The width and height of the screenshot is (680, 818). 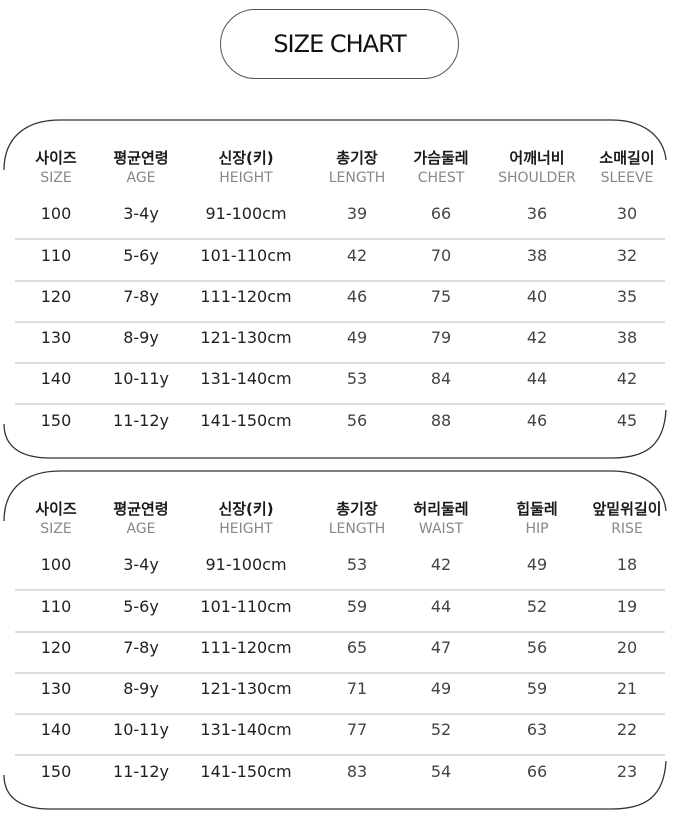 What do you see at coordinates (56, 296) in the screenshot?
I see `table-cell: 120` at bounding box center [56, 296].